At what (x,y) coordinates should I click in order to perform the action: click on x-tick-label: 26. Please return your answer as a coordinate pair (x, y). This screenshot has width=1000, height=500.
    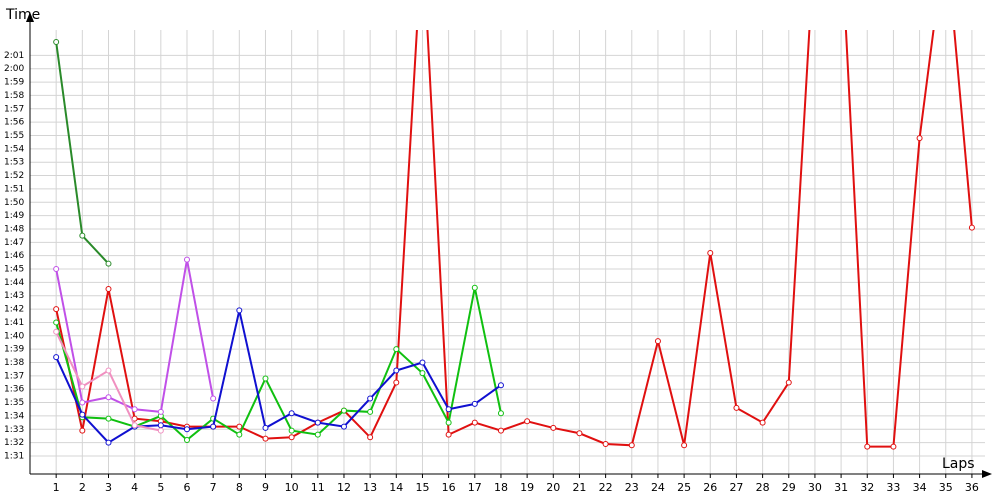
    Looking at the image, I should click on (710, 487).